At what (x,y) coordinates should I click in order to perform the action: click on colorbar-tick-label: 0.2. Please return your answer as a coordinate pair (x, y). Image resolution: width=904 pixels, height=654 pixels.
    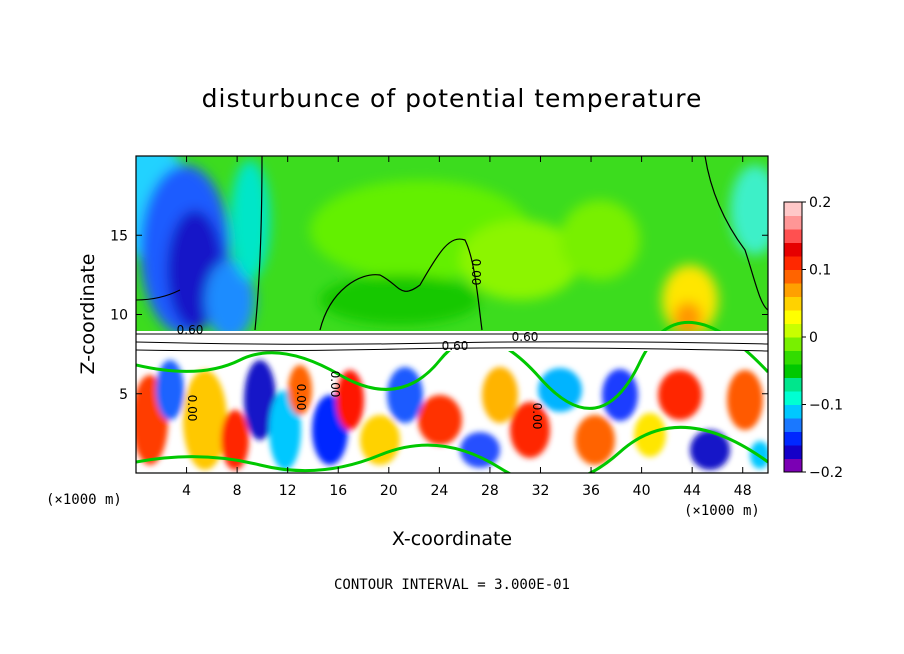
    Looking at the image, I should click on (820, 203).